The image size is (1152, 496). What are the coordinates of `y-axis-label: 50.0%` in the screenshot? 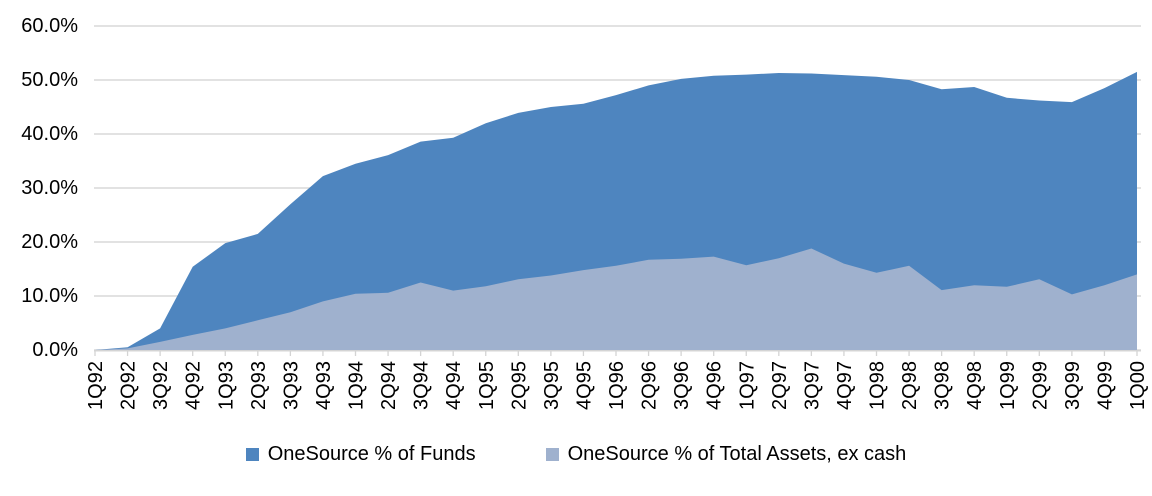 It's located at (49, 80).